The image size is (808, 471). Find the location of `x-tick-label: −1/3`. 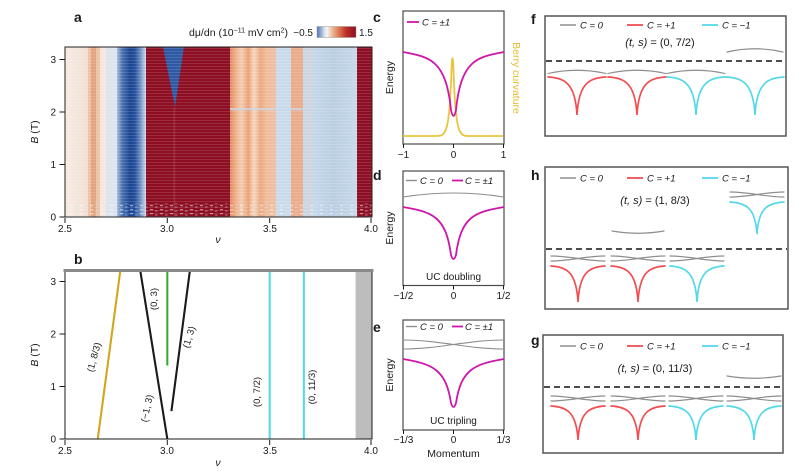

x-tick-label: −1/3 is located at coordinates (404, 440).